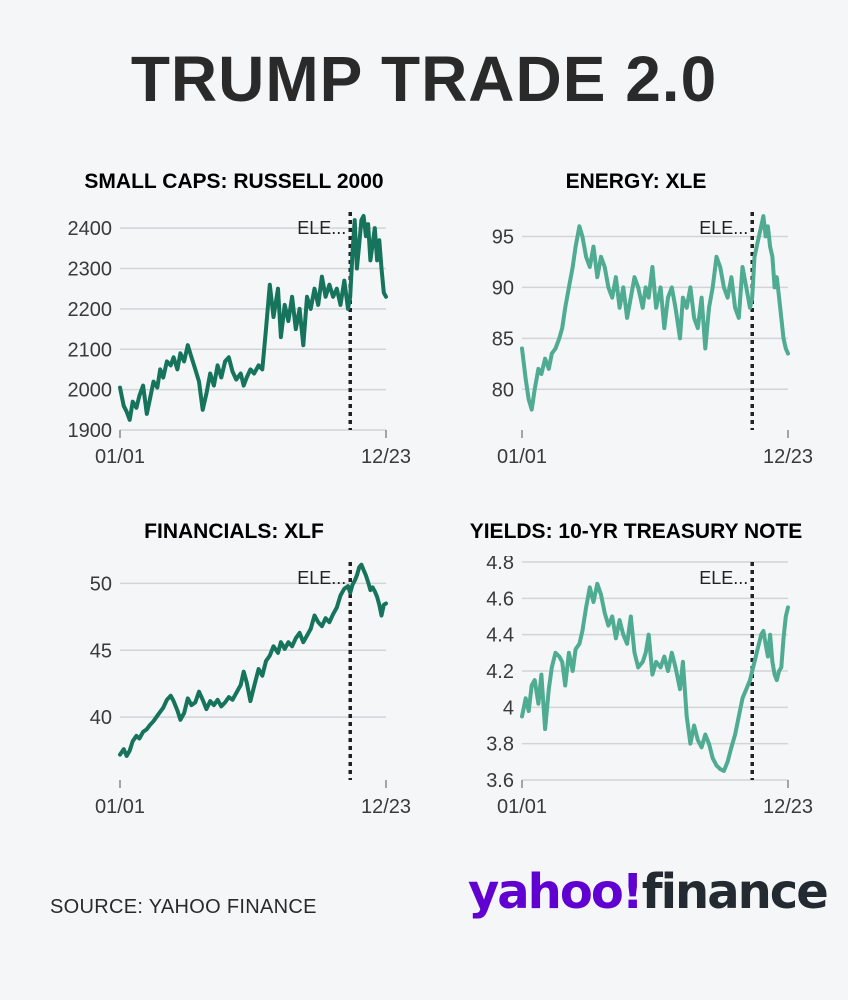 The image size is (848, 1000). I want to click on y-tick-label: 4.4, so click(500, 636).